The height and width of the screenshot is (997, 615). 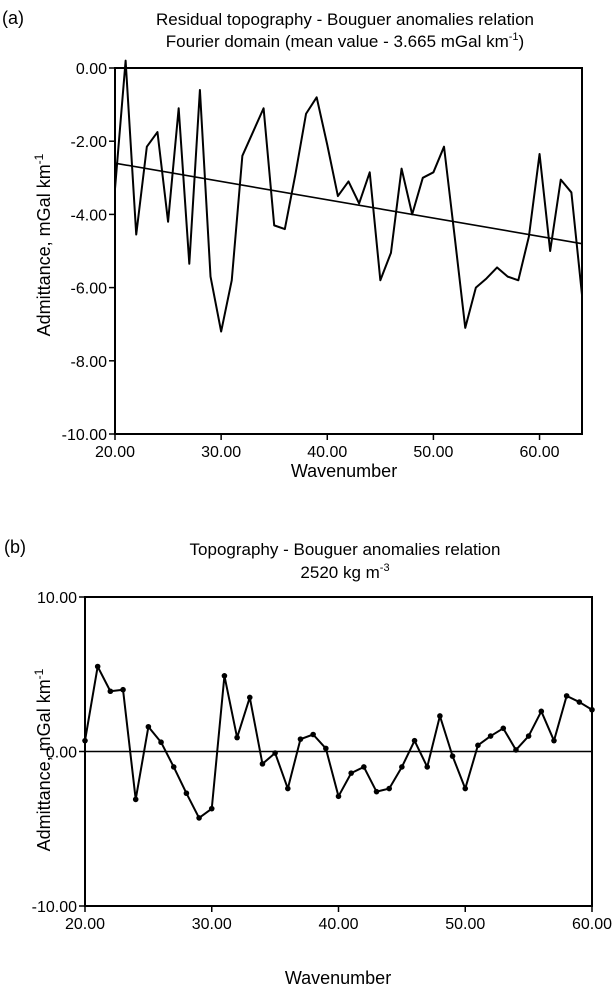 I want to click on x-axis-label-a: Wavenumber, so click(x=344, y=471).